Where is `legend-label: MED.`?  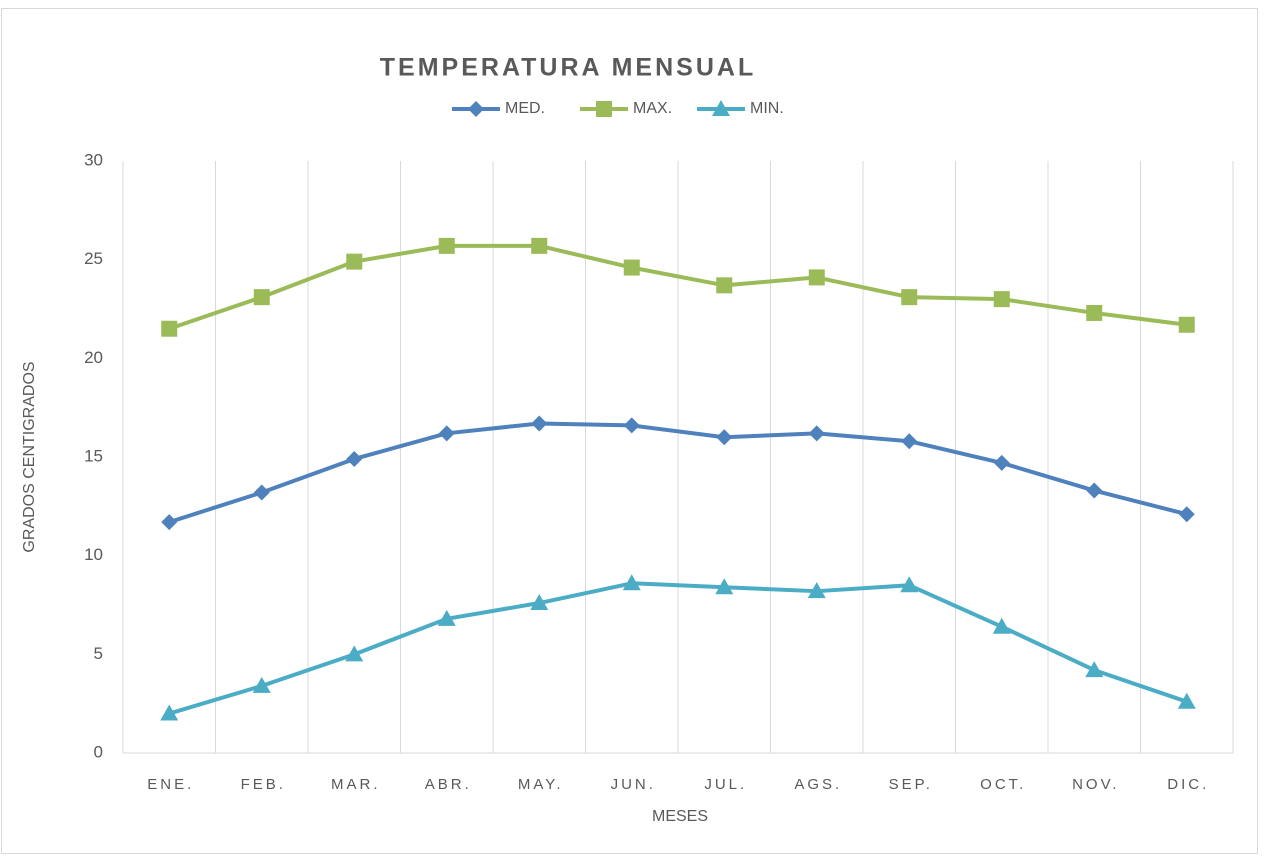 legend-label: MED. is located at coordinates (525, 108).